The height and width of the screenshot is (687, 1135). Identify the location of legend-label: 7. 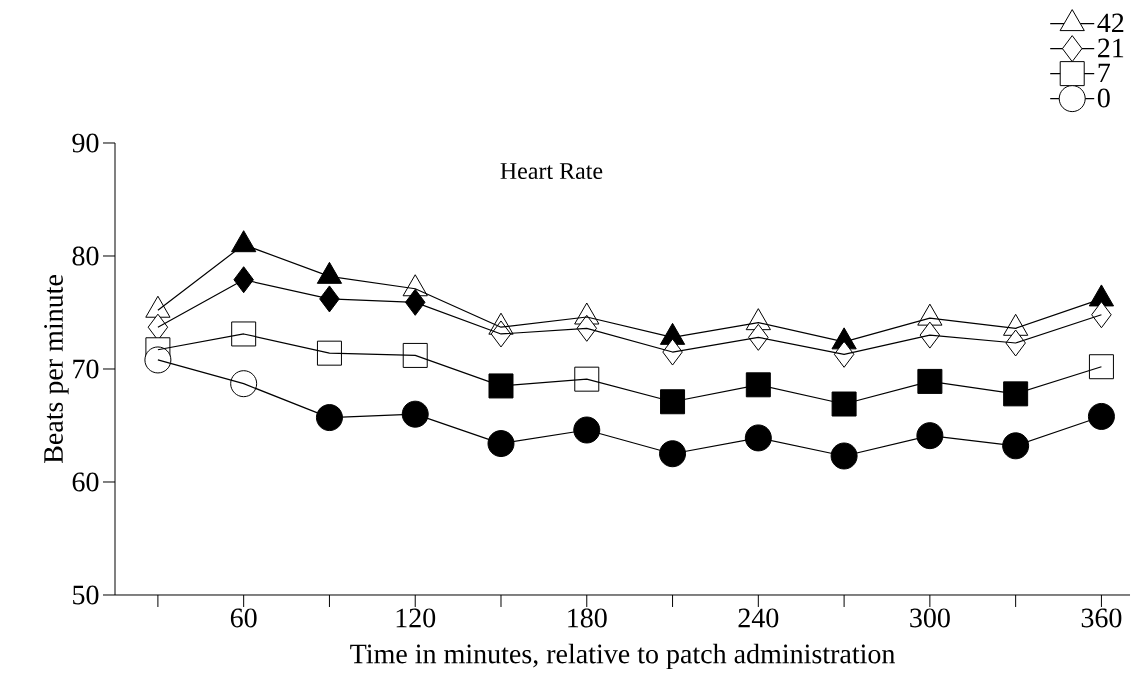
(1104, 73).